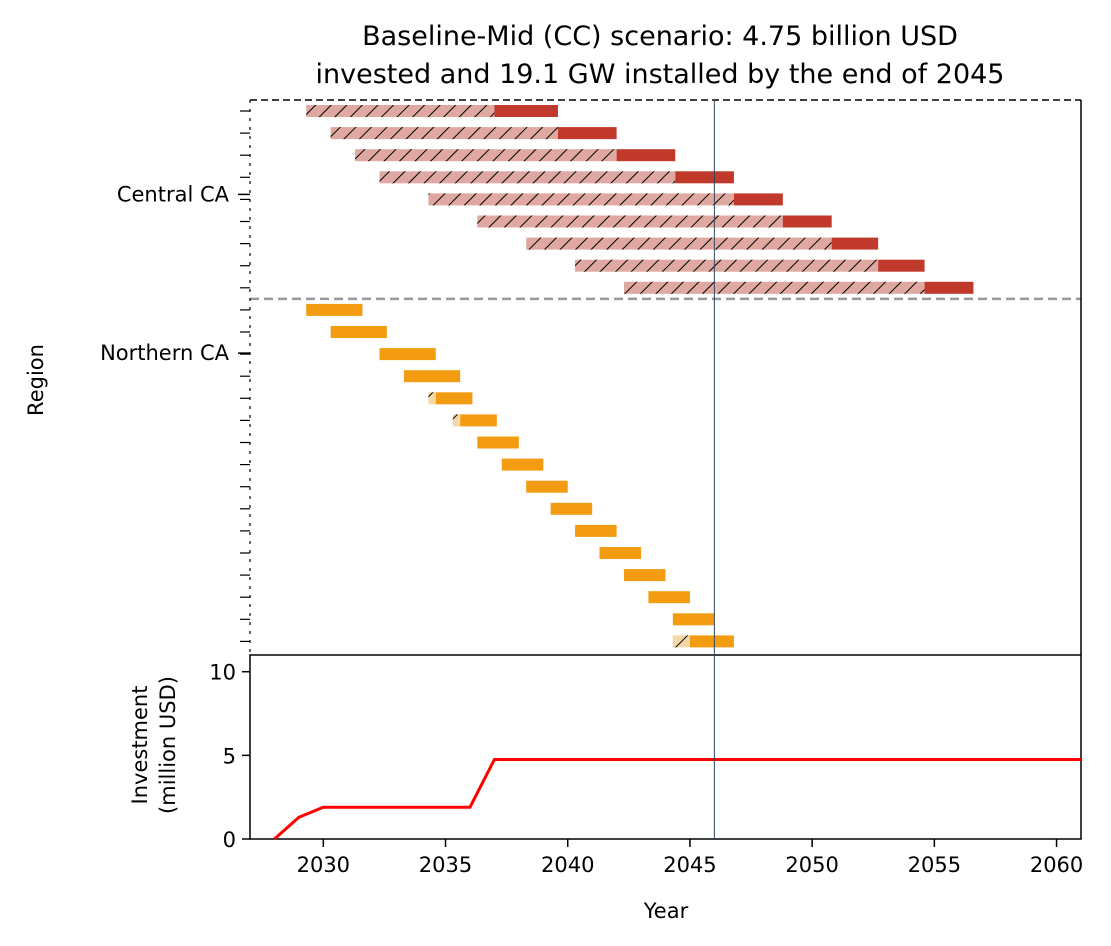 Image resolution: width=1111 pixels, height=946 pixels. Describe the element at coordinates (811, 865) in the screenshot. I see `x-tick-label: 2050` at that location.